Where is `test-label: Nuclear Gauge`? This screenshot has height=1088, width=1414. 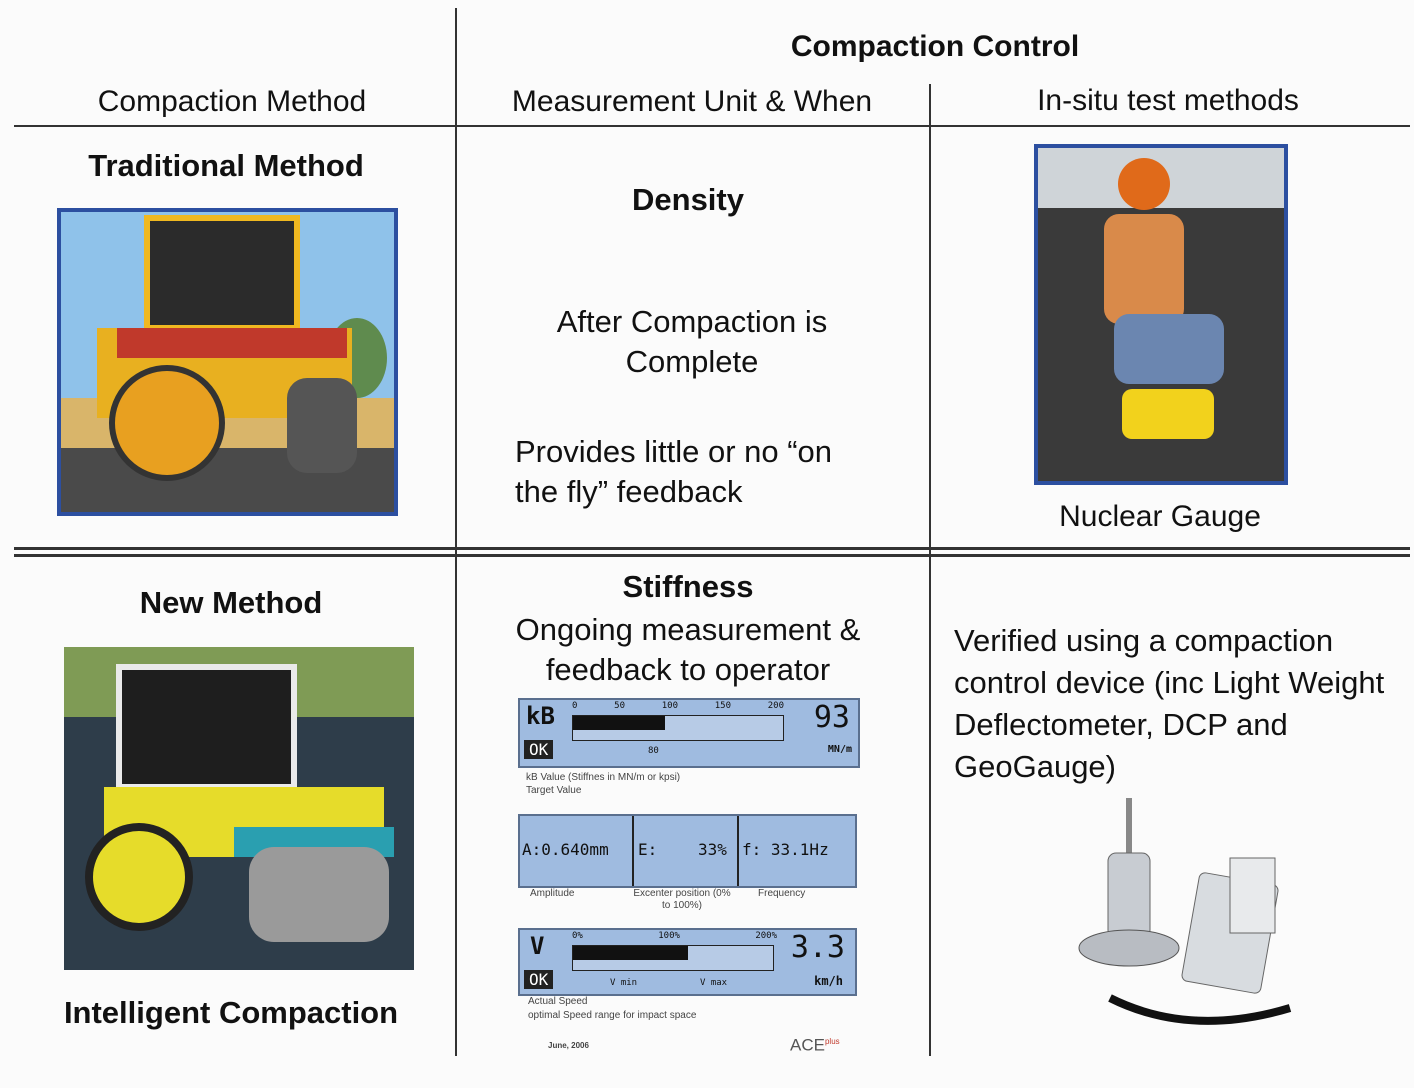
test-label: Nuclear Gauge is located at coordinates (1160, 516).